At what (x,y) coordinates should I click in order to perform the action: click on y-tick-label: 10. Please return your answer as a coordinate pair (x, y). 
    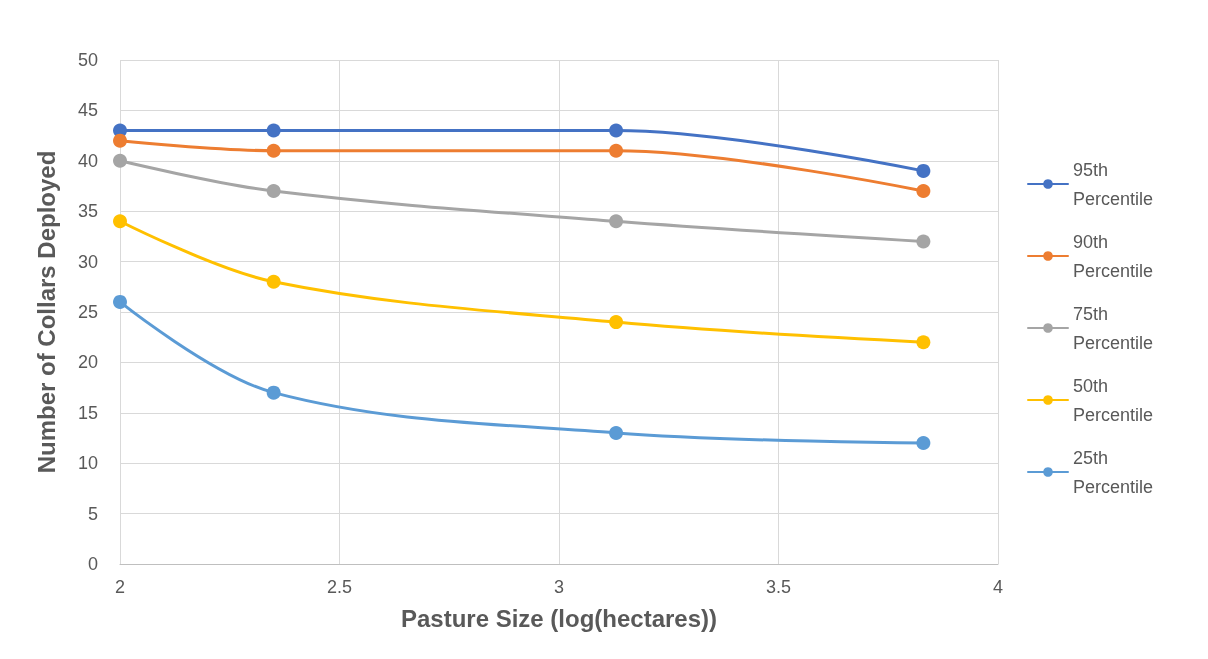
    Looking at the image, I should click on (87, 463).